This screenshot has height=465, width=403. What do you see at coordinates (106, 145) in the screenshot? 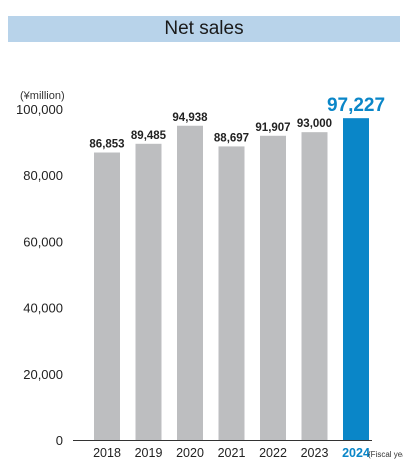
I see `bar-value-label: 86,853` at bounding box center [106, 145].